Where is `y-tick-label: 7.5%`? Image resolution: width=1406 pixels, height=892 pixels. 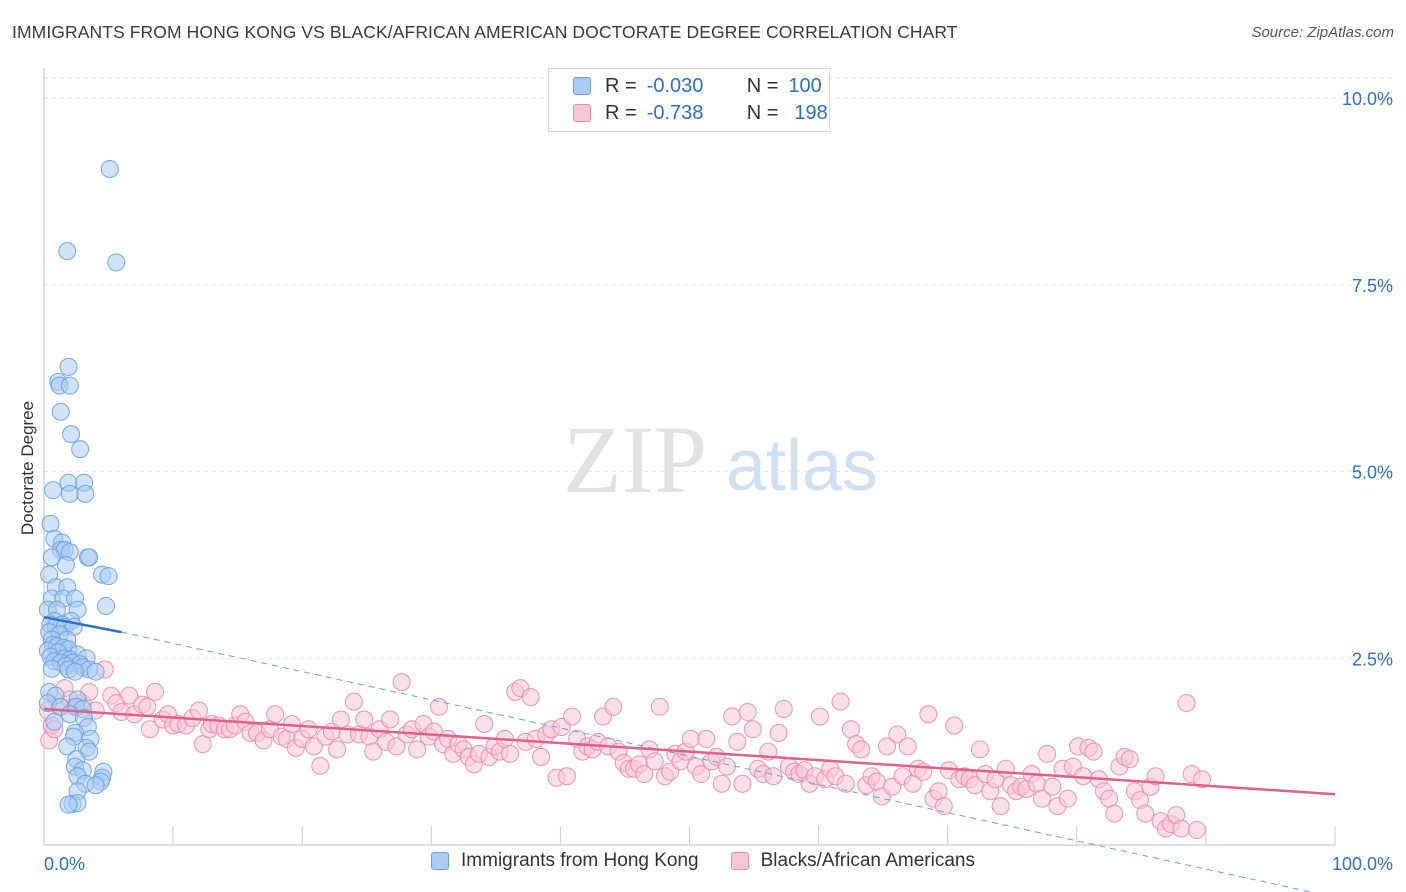
y-tick-label: 7.5% is located at coordinates (1372, 286).